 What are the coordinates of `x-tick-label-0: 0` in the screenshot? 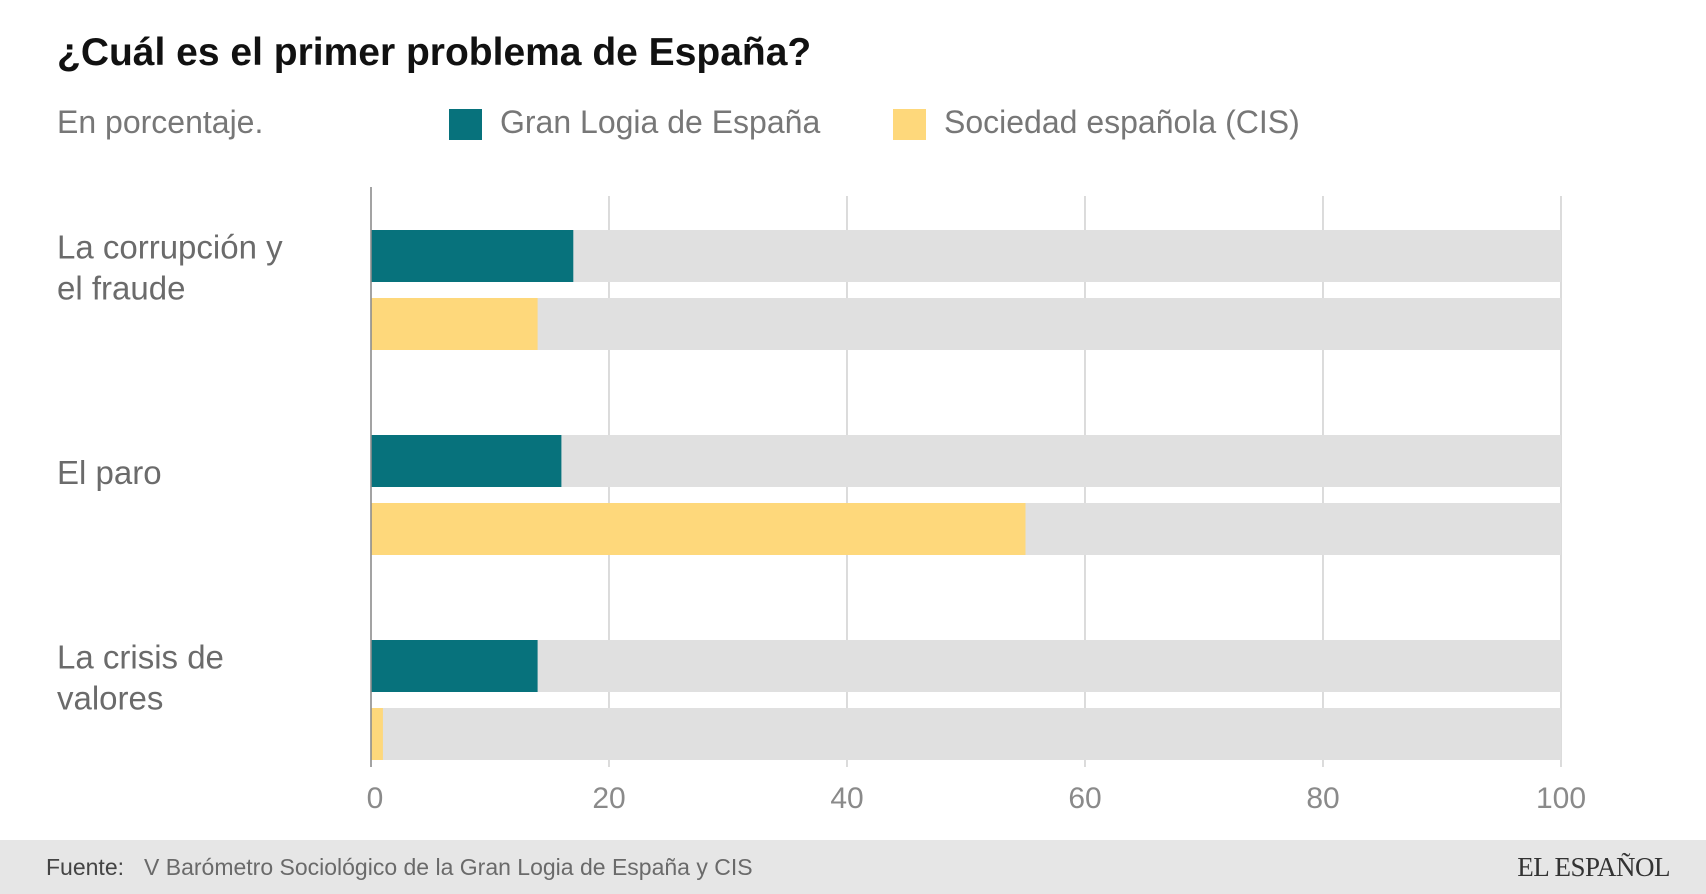 It's located at (375, 798).